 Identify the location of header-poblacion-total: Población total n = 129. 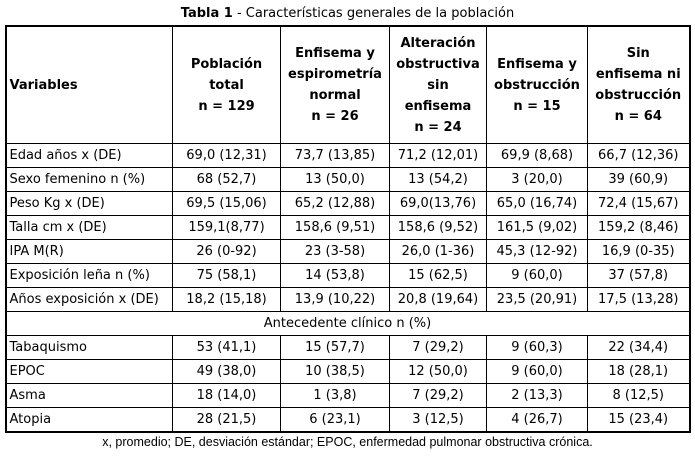
(226, 84).